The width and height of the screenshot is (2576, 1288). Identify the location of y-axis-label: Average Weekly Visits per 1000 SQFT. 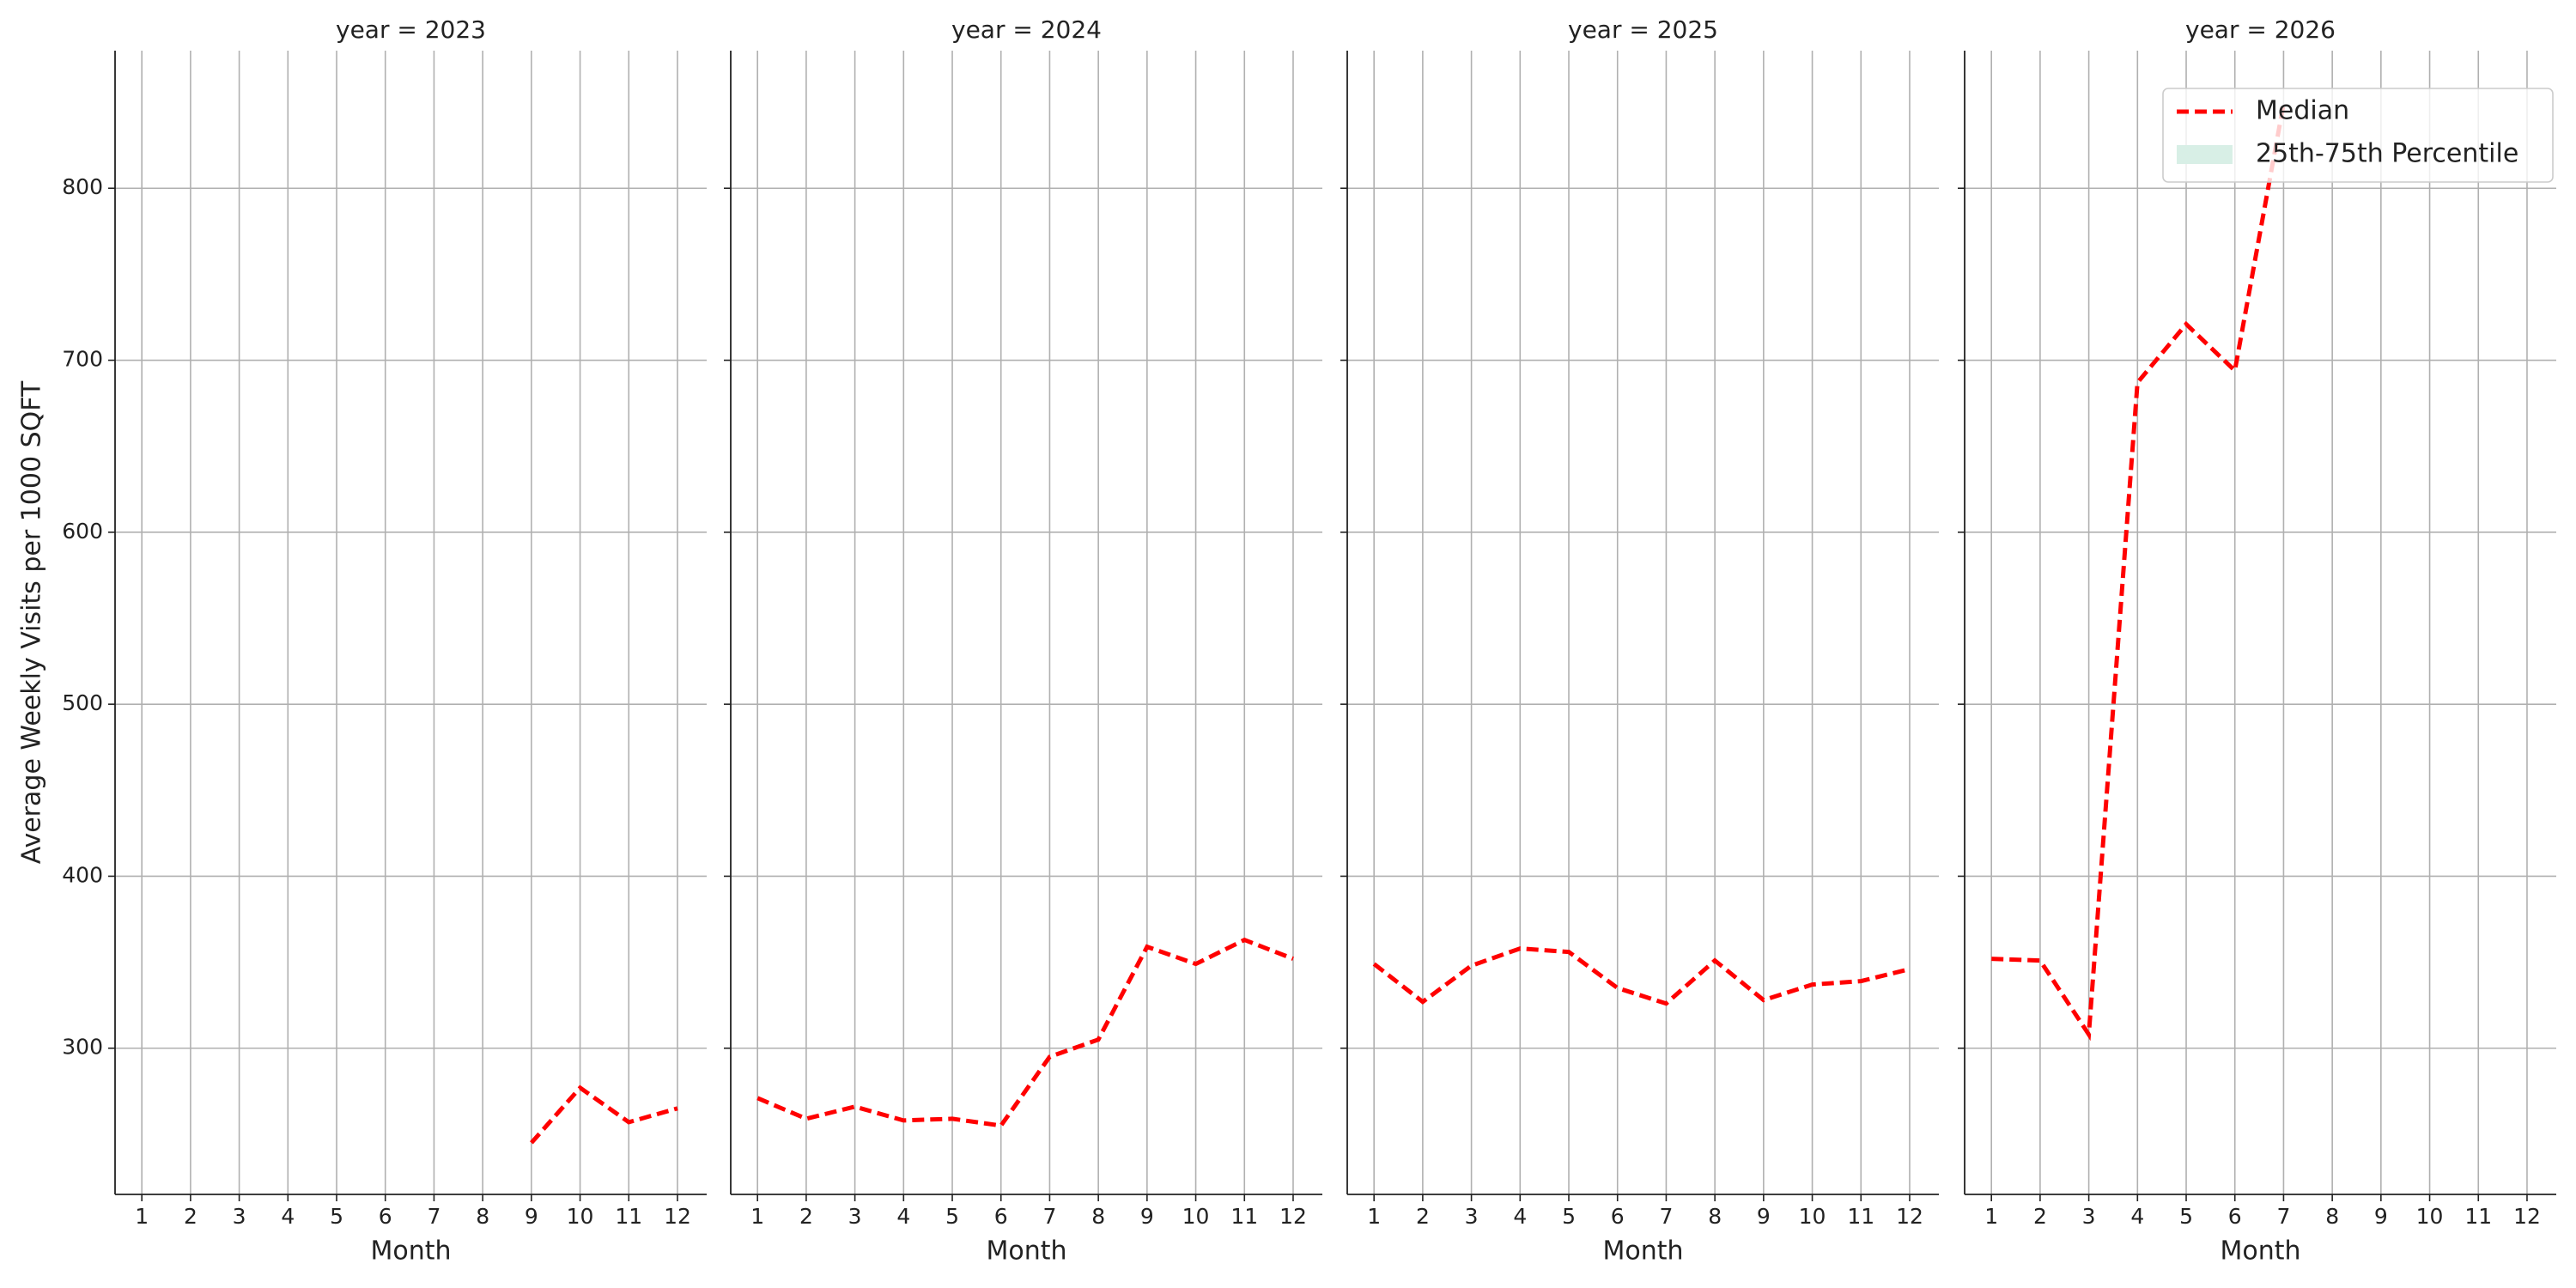
(32, 622).